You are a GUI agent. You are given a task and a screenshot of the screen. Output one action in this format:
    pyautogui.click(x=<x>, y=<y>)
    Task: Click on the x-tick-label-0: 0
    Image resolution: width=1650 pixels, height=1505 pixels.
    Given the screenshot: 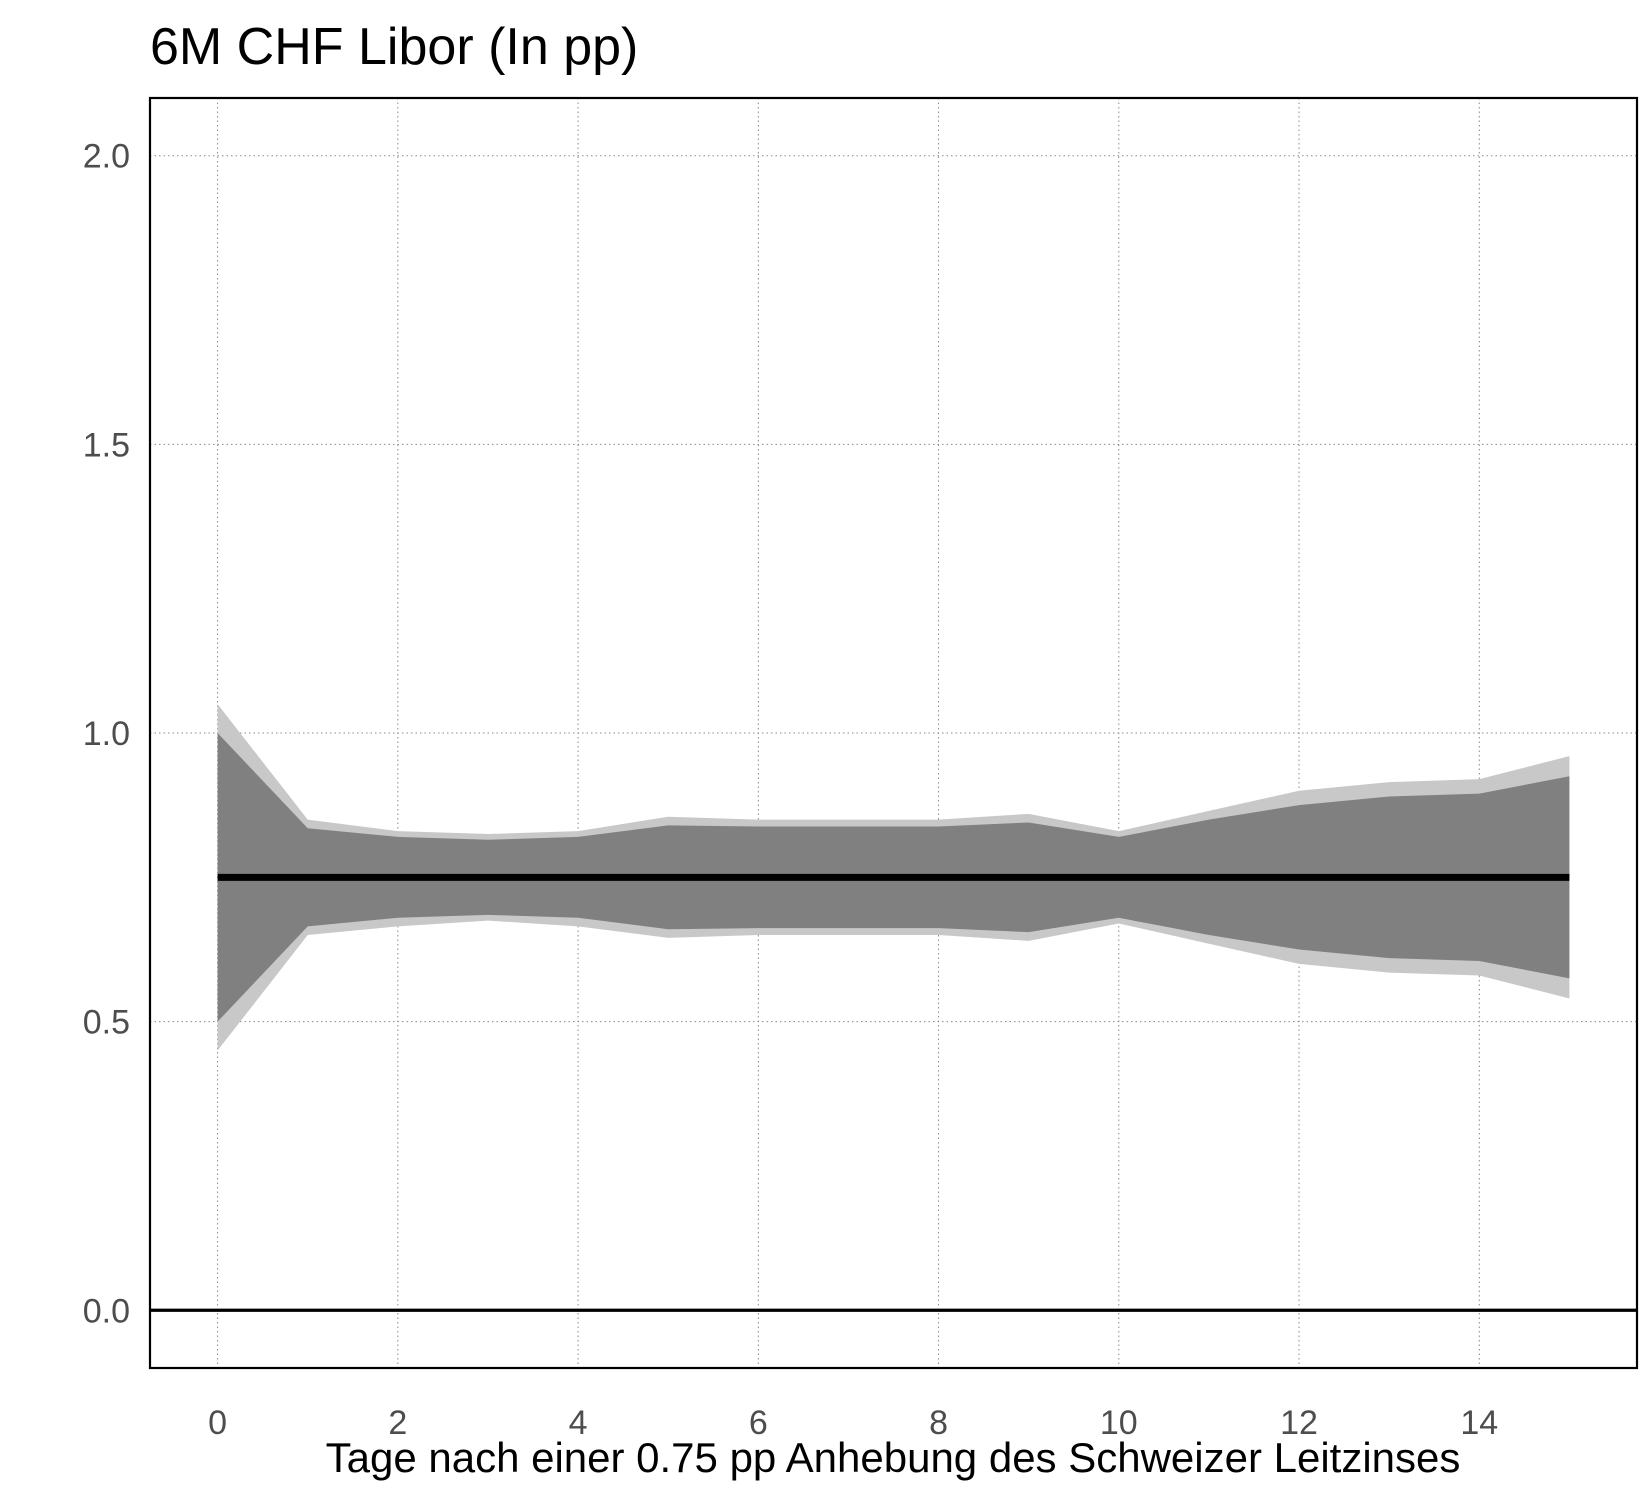 What is the action you would take?
    pyautogui.click(x=217, y=1423)
    